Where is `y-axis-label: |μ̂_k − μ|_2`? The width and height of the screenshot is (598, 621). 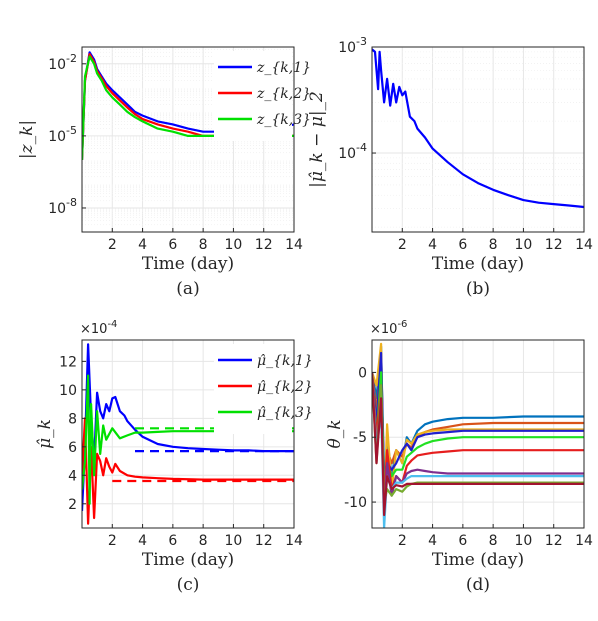 y-axis-label: |μ̂_k − μ|_2 is located at coordinates (317, 139).